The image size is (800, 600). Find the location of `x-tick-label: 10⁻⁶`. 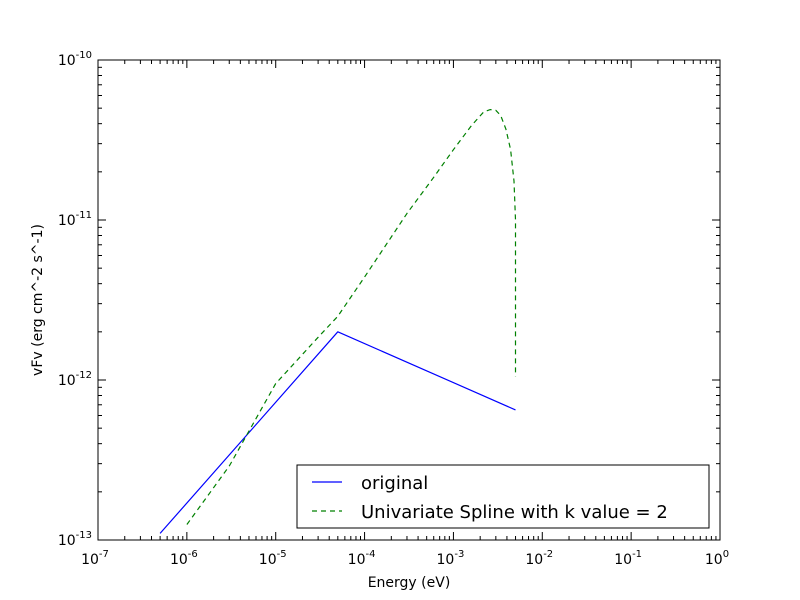

x-tick-label: 10⁻⁶ is located at coordinates (184, 558).